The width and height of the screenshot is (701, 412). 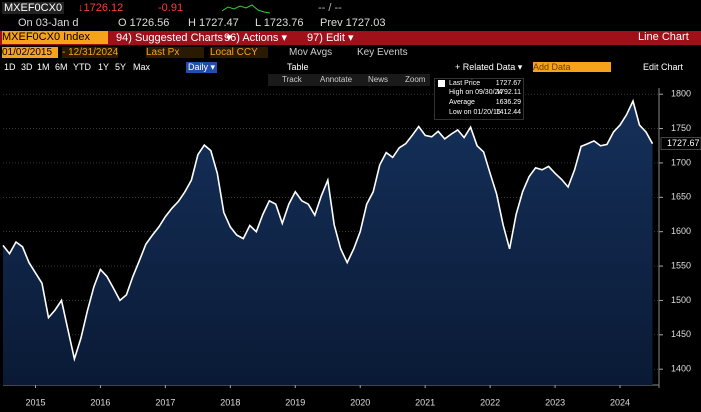 What do you see at coordinates (213, 23) in the screenshot?
I see `high: H 1727.47` at bounding box center [213, 23].